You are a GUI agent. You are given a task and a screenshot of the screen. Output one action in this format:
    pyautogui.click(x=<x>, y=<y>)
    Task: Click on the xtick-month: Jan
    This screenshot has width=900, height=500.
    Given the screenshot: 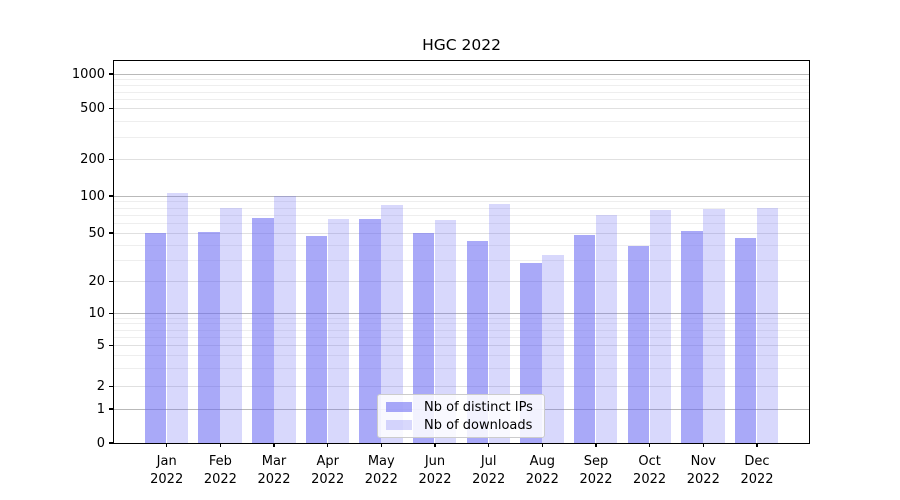 What is the action you would take?
    pyautogui.click(x=166, y=461)
    